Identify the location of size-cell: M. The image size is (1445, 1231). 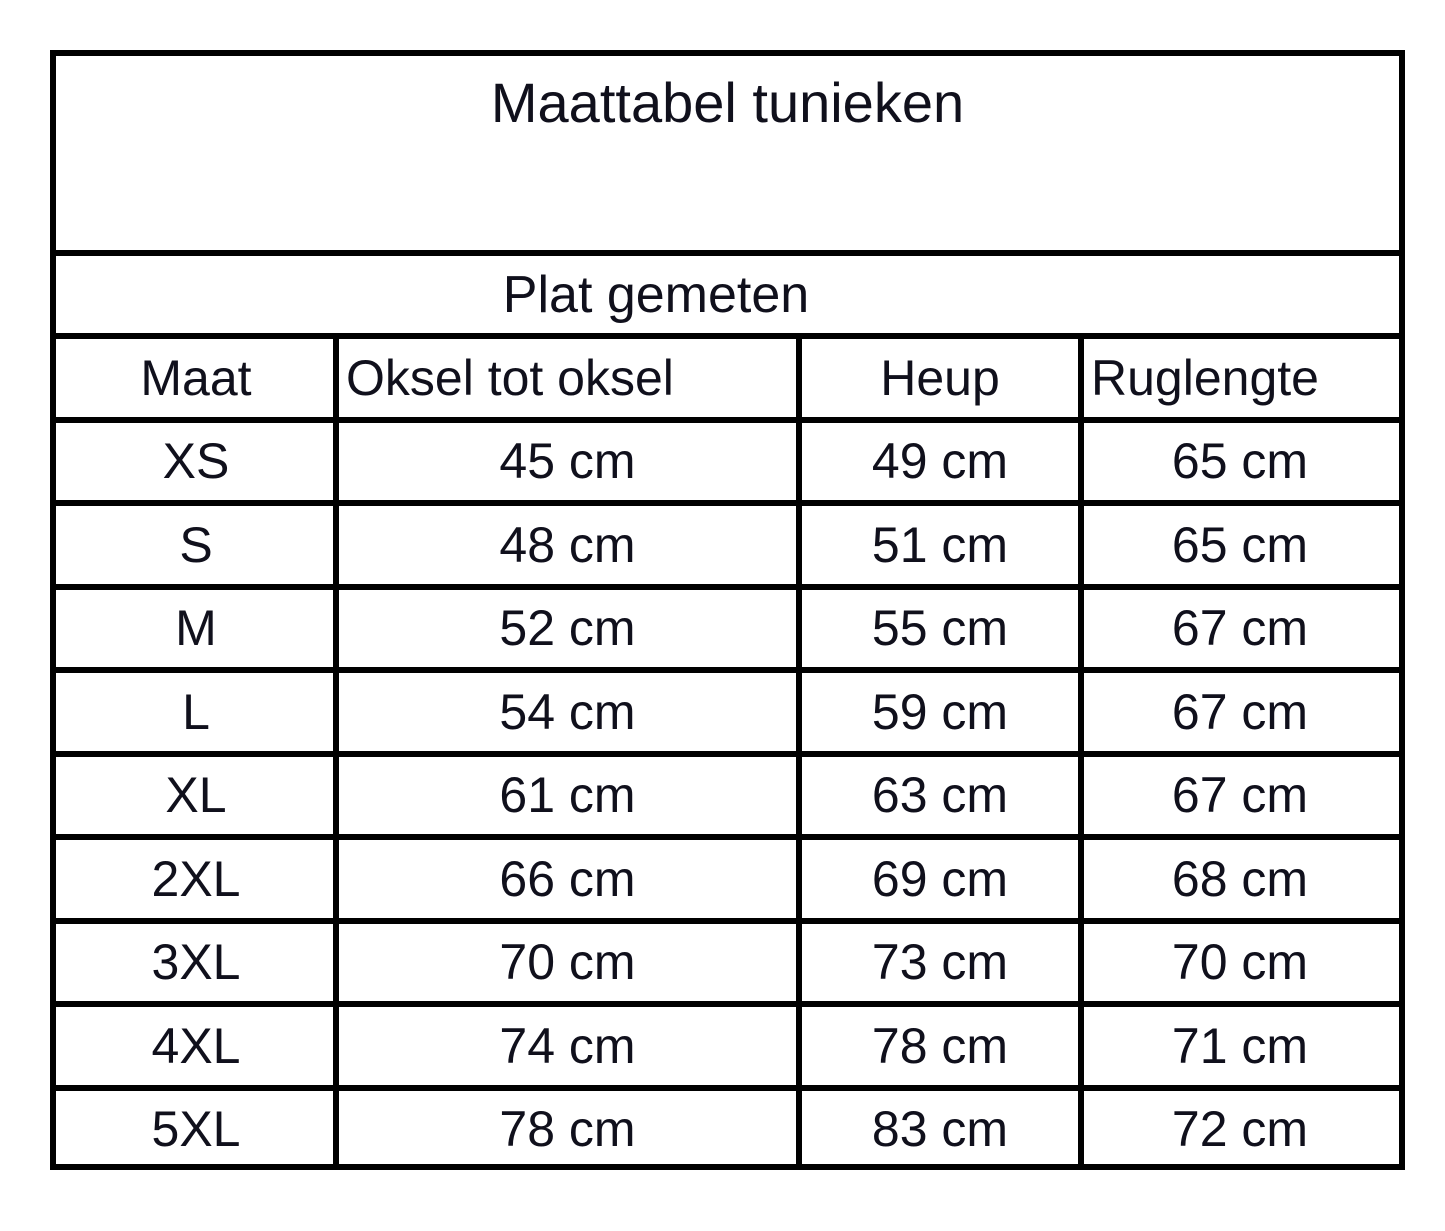
(196, 628).